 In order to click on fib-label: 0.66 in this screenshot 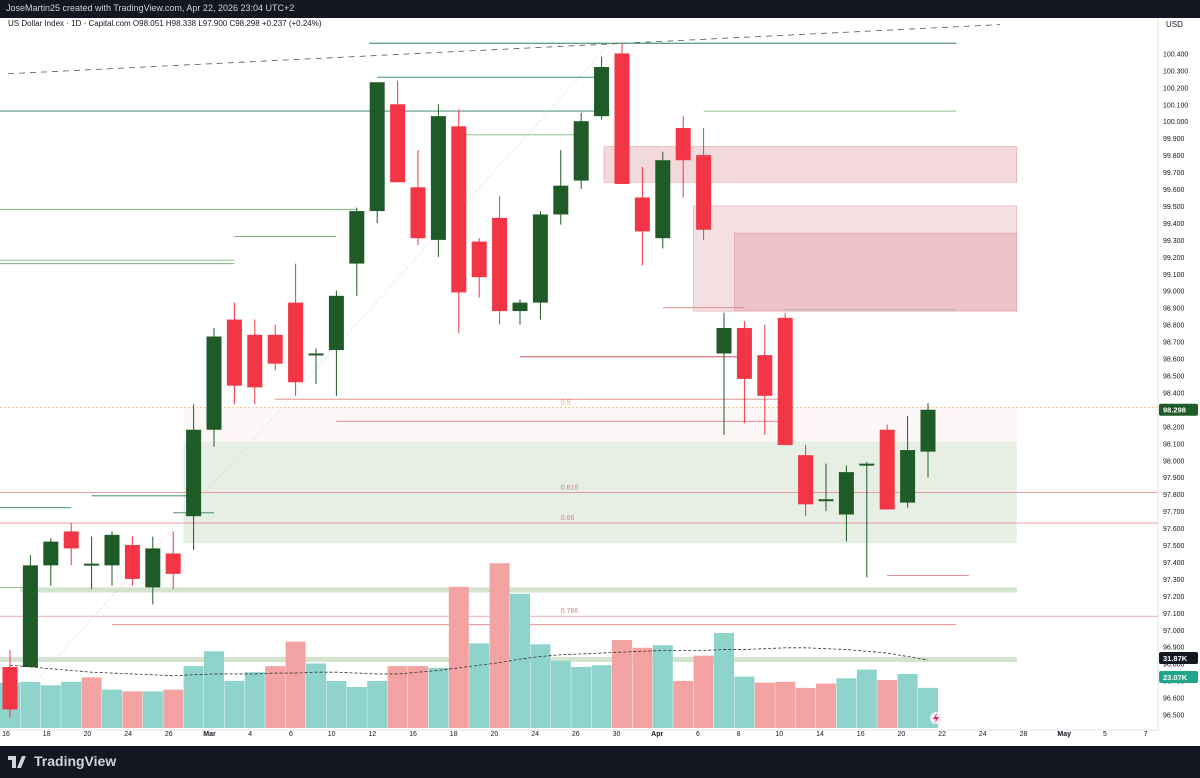, I will do `click(568, 518)`.